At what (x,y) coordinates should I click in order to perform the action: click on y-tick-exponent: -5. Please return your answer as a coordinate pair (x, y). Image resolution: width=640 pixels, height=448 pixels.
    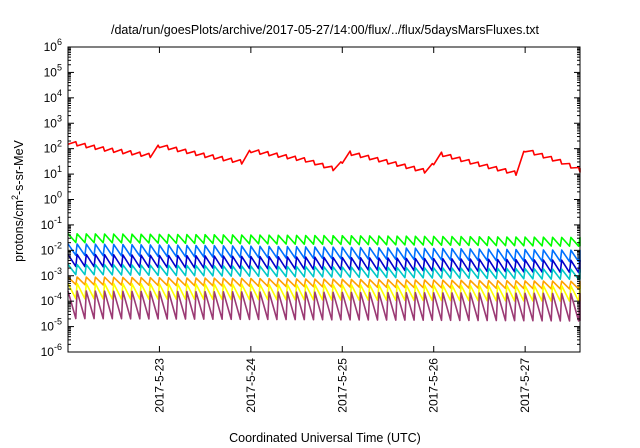
    Looking at the image, I should click on (58, 322).